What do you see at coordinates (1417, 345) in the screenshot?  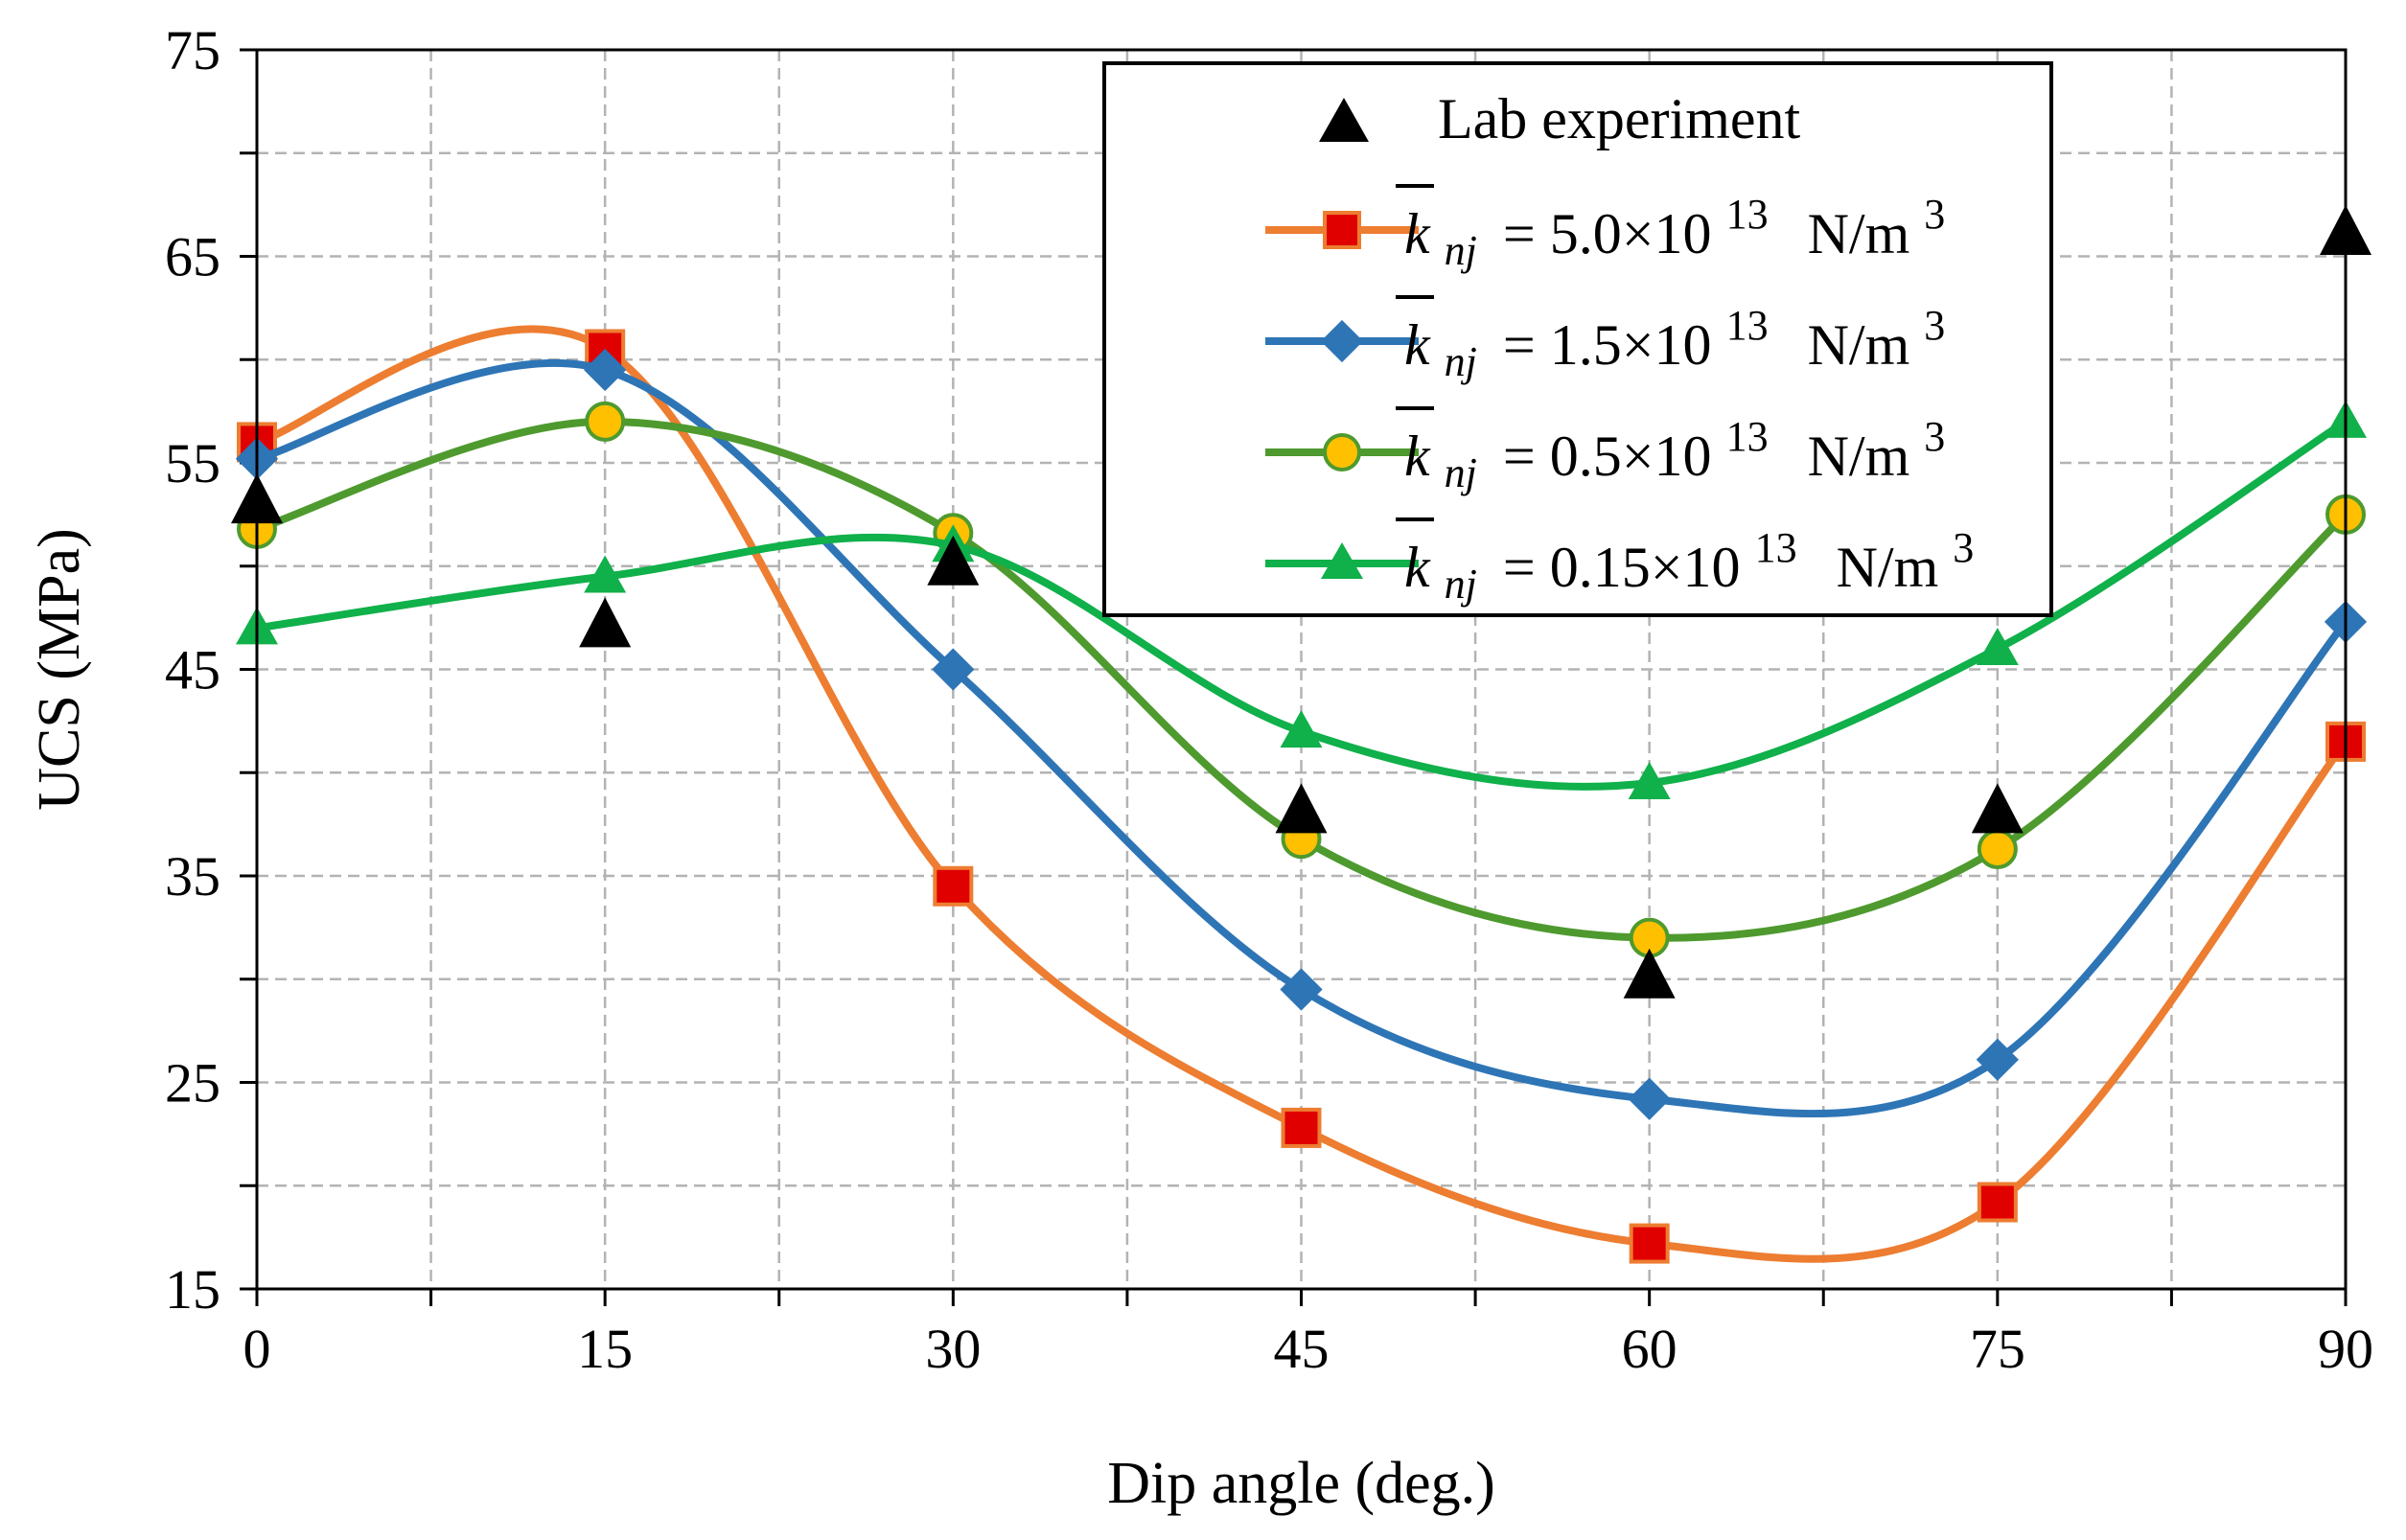 I see `legend-kn-1-5-symbol: k` at bounding box center [1417, 345].